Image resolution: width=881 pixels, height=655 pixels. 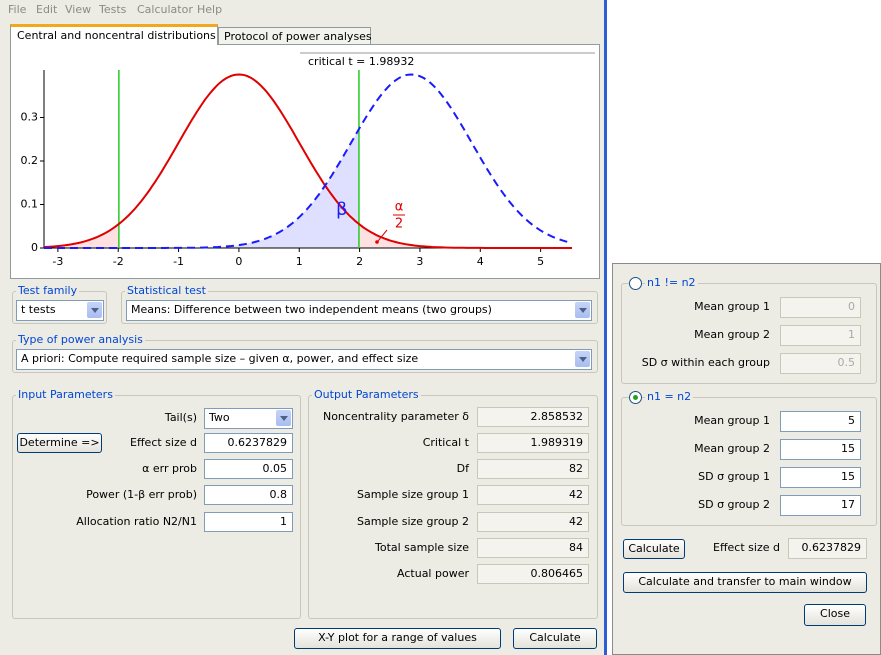 What do you see at coordinates (166, 291) in the screenshot?
I see `group-title: Statistical test` at bounding box center [166, 291].